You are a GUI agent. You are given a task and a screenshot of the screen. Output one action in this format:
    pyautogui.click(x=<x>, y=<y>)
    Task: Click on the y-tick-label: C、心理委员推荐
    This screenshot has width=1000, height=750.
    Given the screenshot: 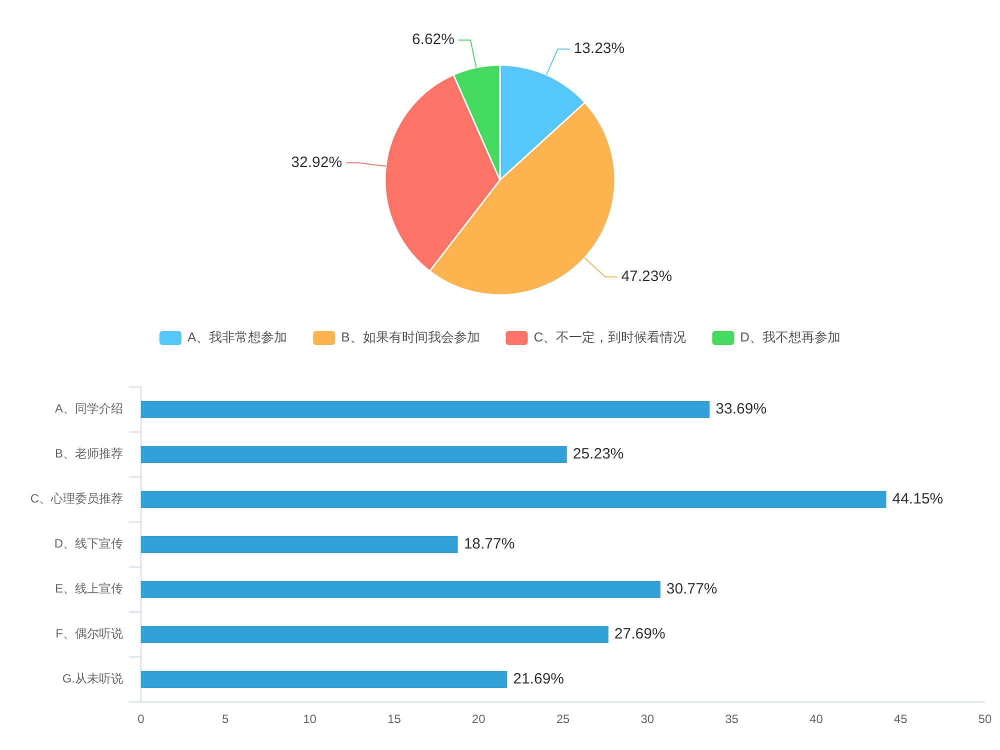 What is the action you would take?
    pyautogui.click(x=76, y=499)
    